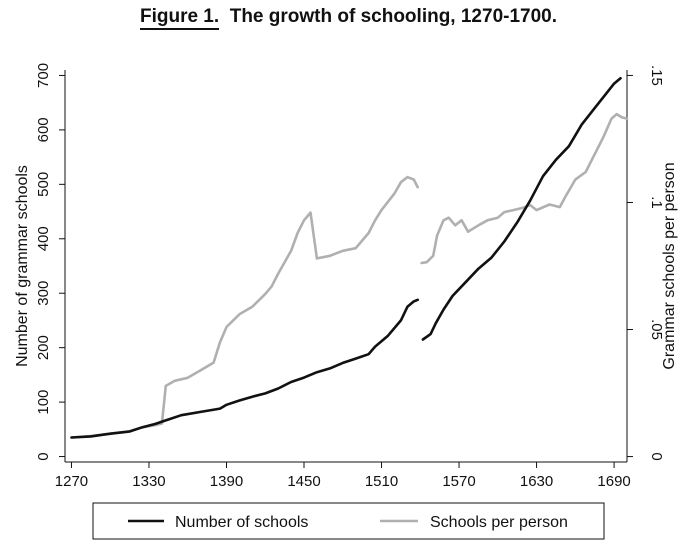 Image resolution: width=697 pixels, height=554 pixels. I want to click on x-tick-label: 1450, so click(303, 481).